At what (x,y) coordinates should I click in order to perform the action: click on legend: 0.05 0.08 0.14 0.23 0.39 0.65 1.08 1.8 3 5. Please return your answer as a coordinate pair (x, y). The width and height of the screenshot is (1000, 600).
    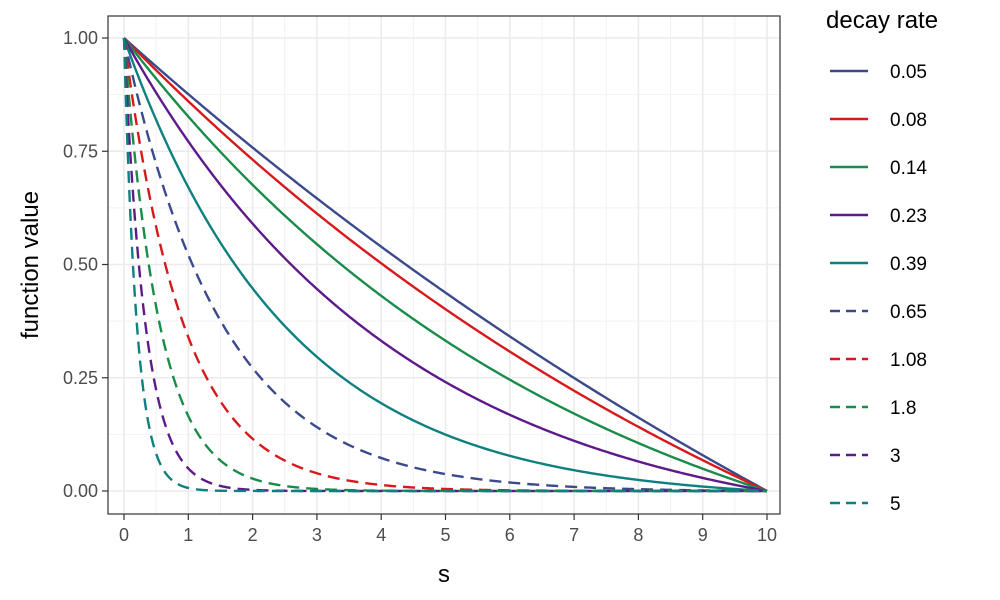
    Looking at the image, I should click on (878, 288).